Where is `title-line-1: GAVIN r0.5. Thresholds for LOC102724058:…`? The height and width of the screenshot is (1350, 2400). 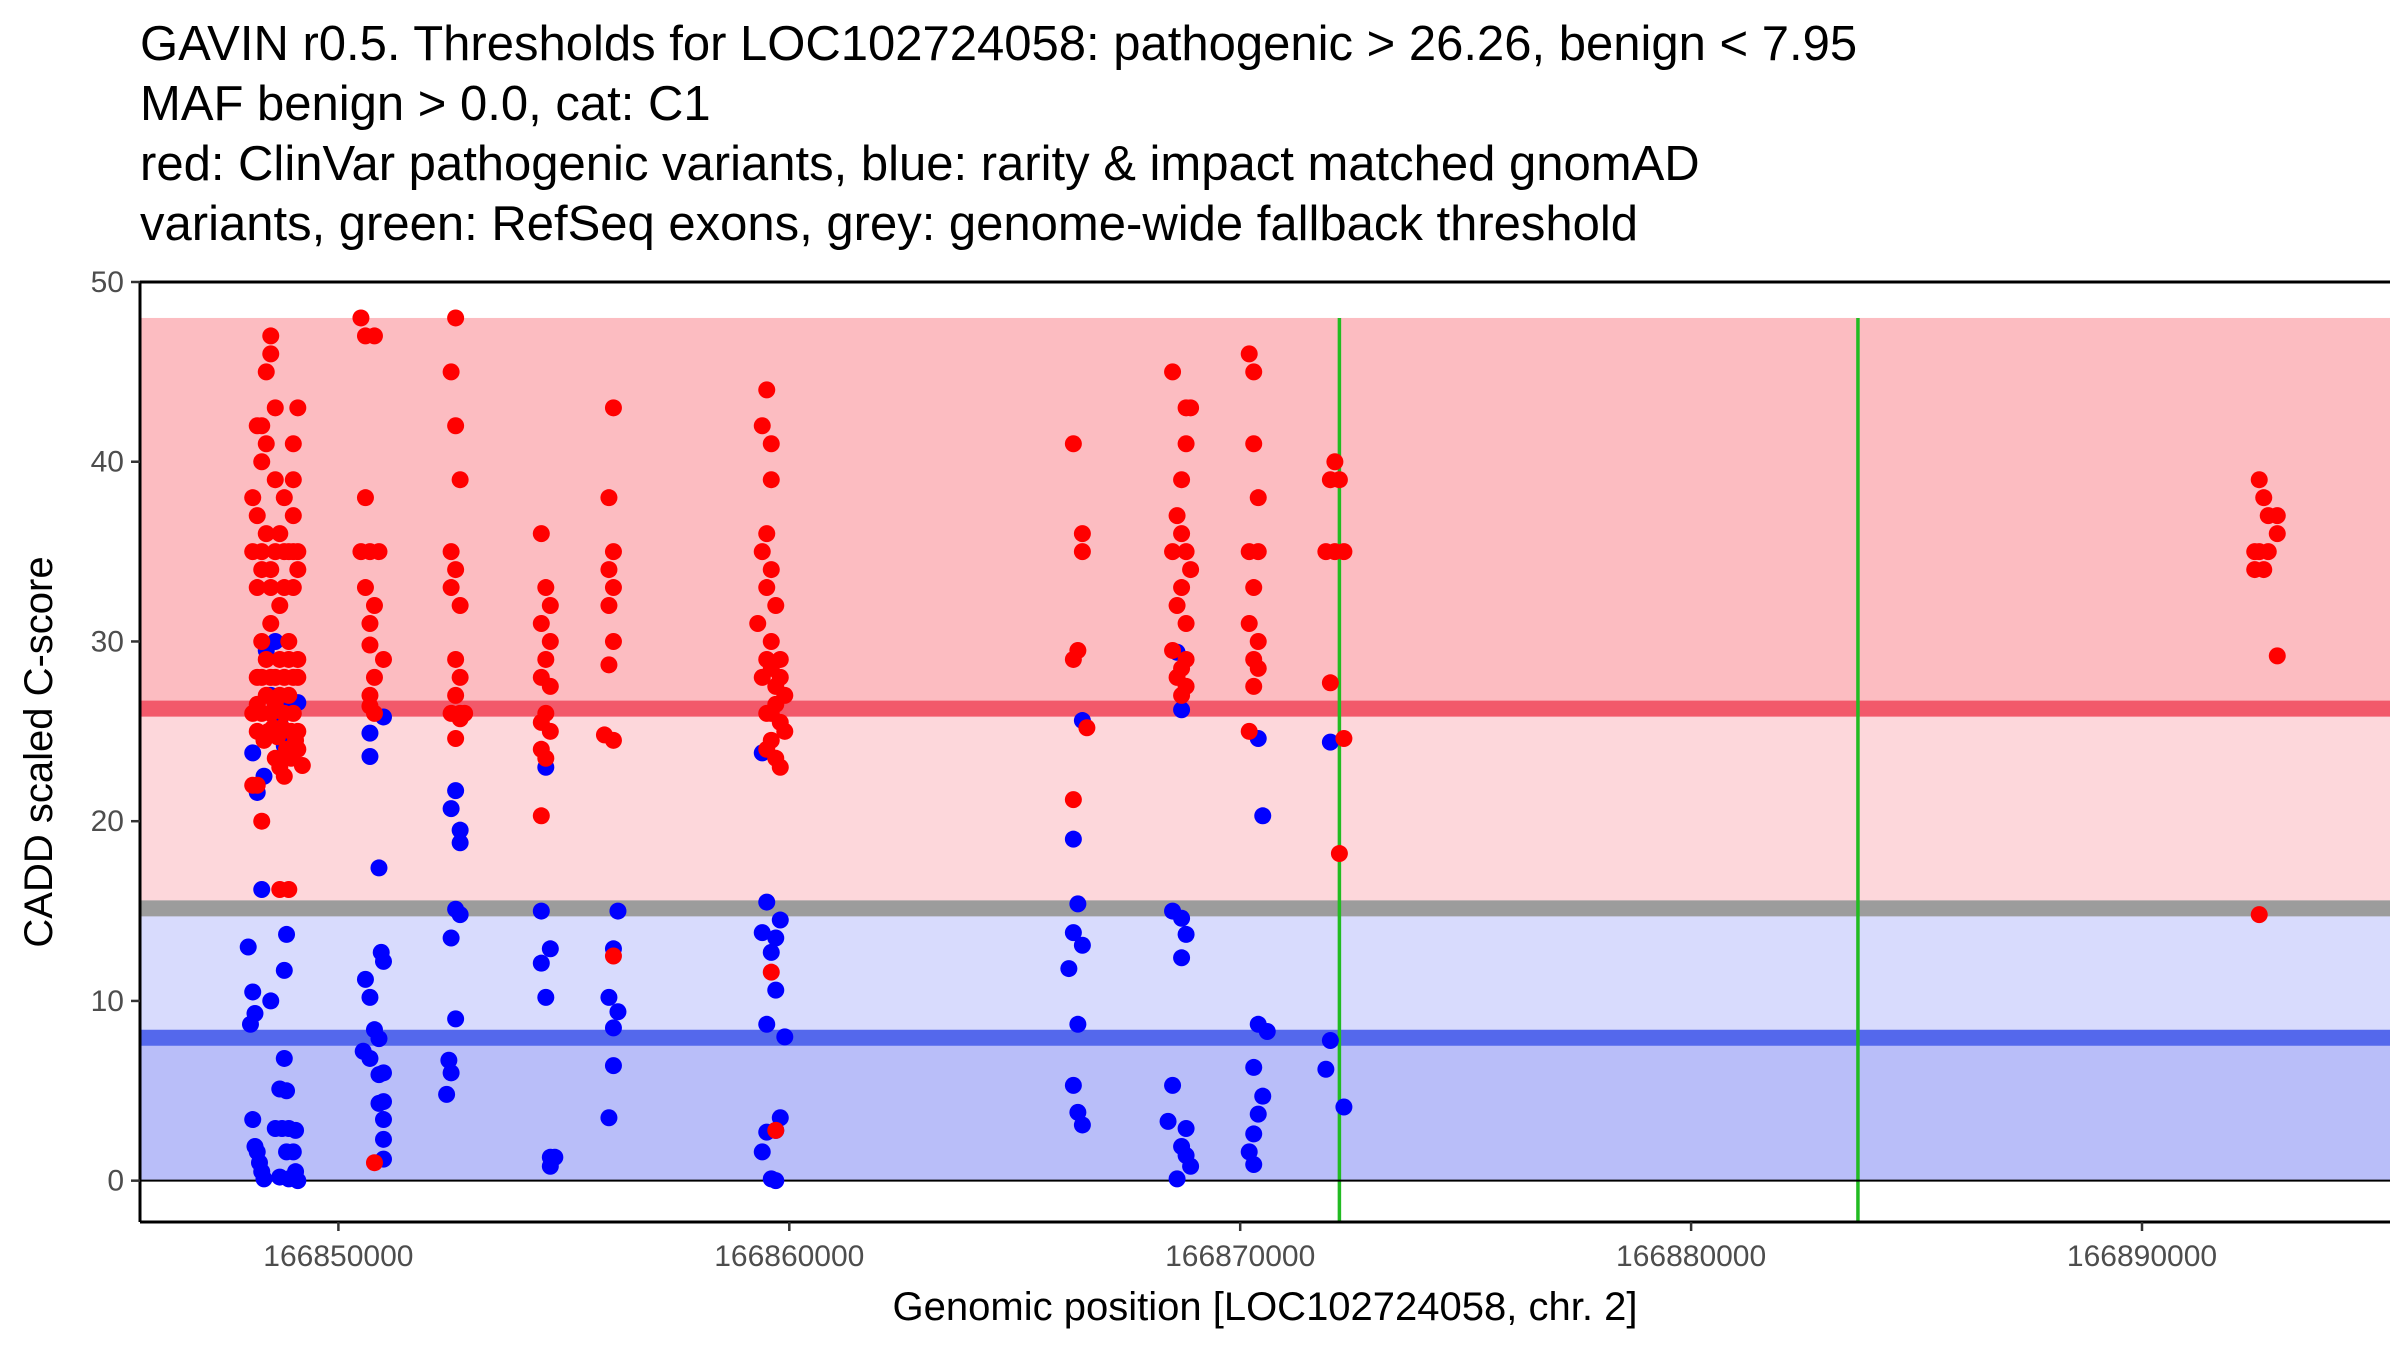
title-line-1: GAVIN r0.5. Thresholds for LOC102724058:… is located at coordinates (999, 44).